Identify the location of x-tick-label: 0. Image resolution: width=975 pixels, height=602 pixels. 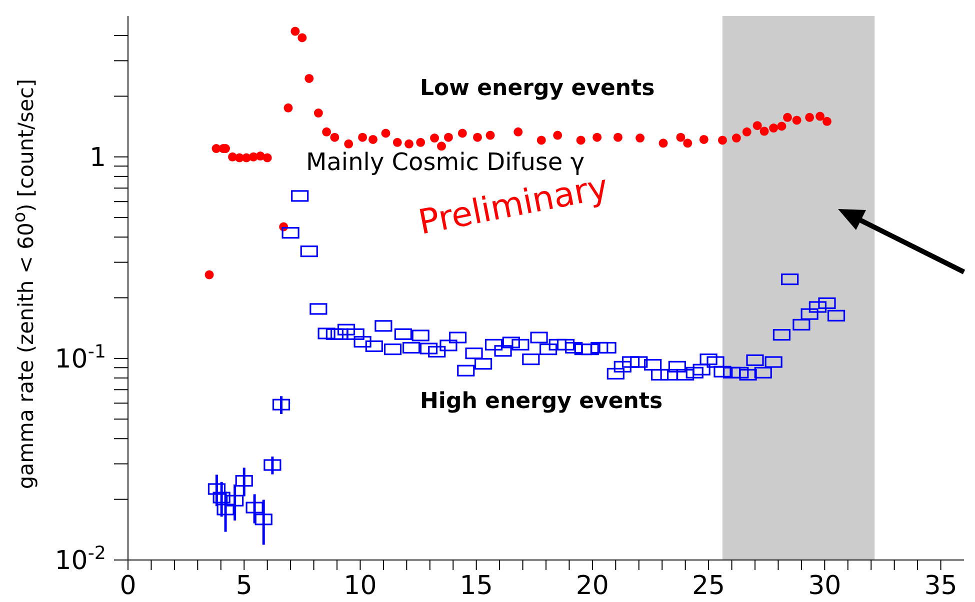
(128, 586).